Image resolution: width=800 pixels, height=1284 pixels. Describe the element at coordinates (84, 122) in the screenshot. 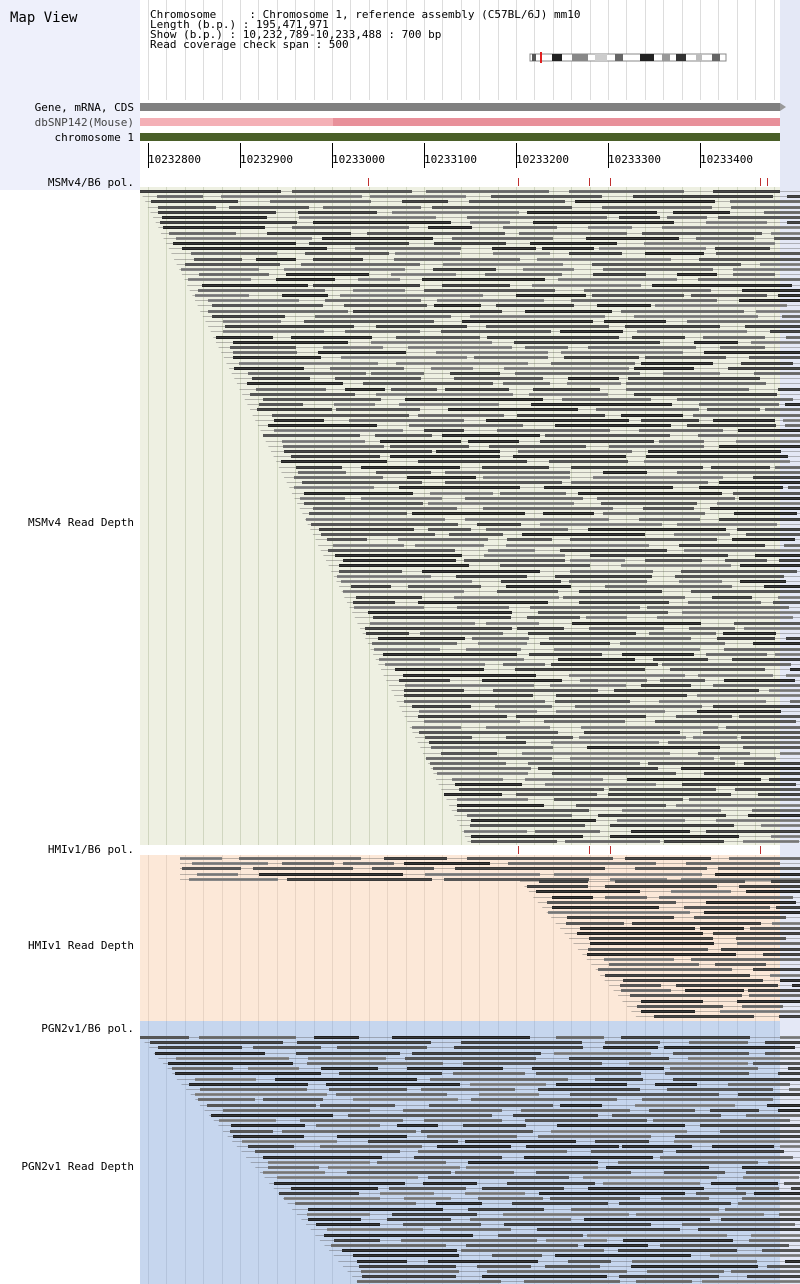

I see `track-label-dbsnp: dbSNP142(Mouse)` at that location.